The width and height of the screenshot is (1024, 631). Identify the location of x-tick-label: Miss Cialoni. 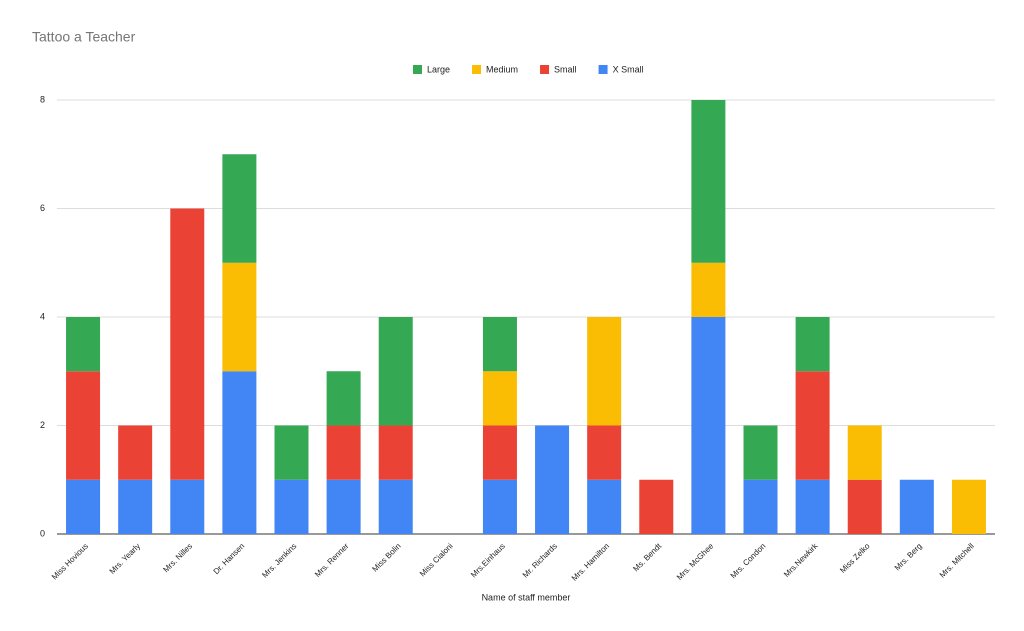
(436, 559).